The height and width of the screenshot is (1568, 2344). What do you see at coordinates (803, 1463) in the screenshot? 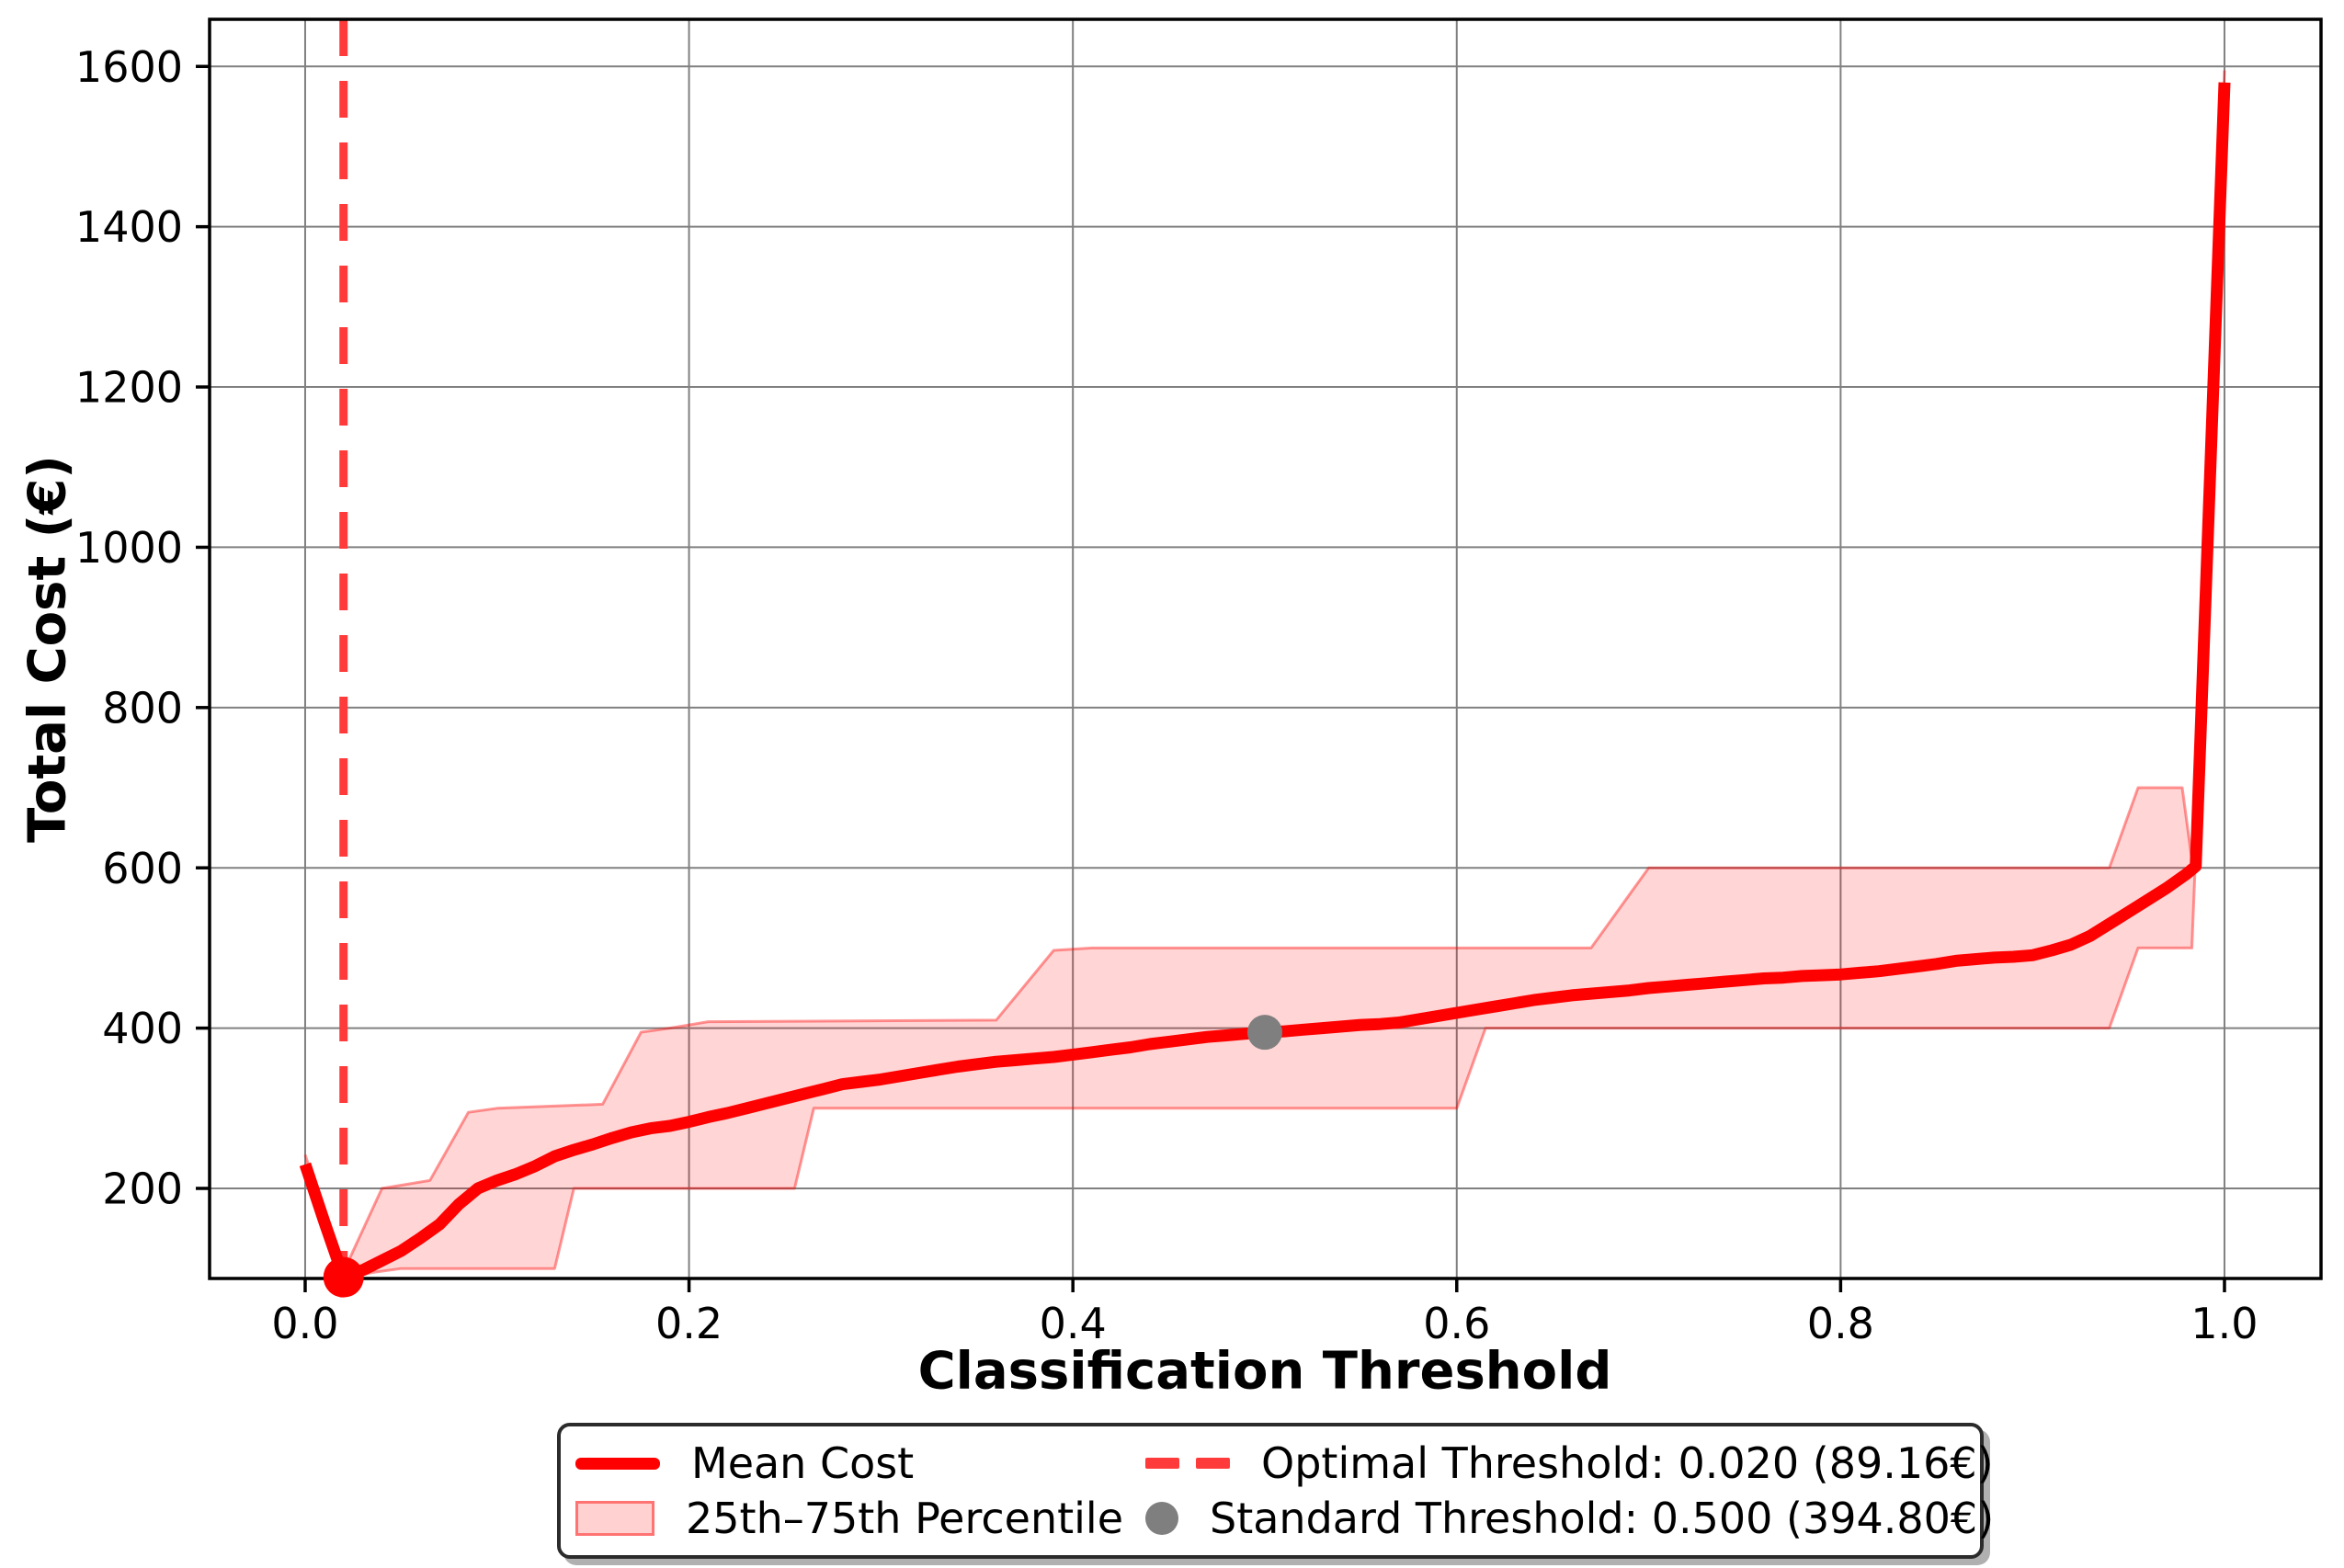
I see `legend-label-mean-cost: Mean Cost` at bounding box center [803, 1463].